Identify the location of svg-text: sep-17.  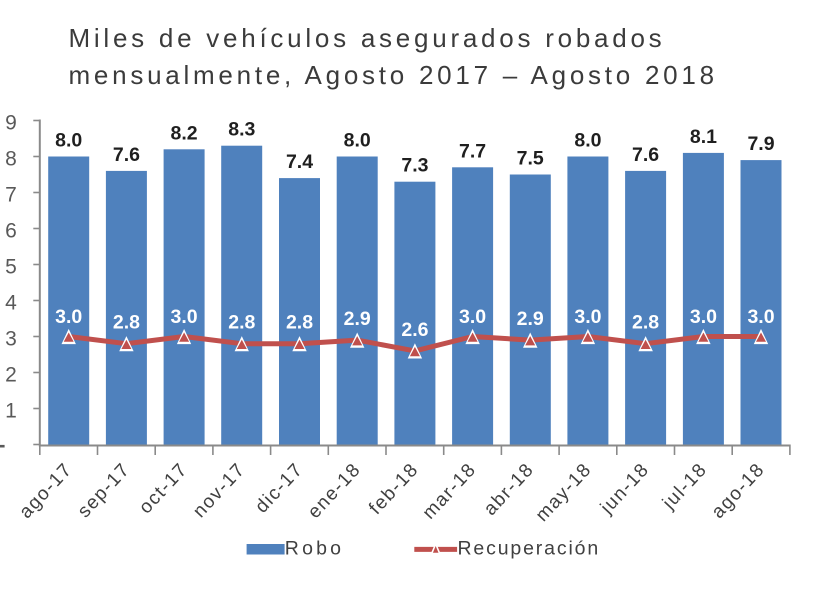
(104, 490).